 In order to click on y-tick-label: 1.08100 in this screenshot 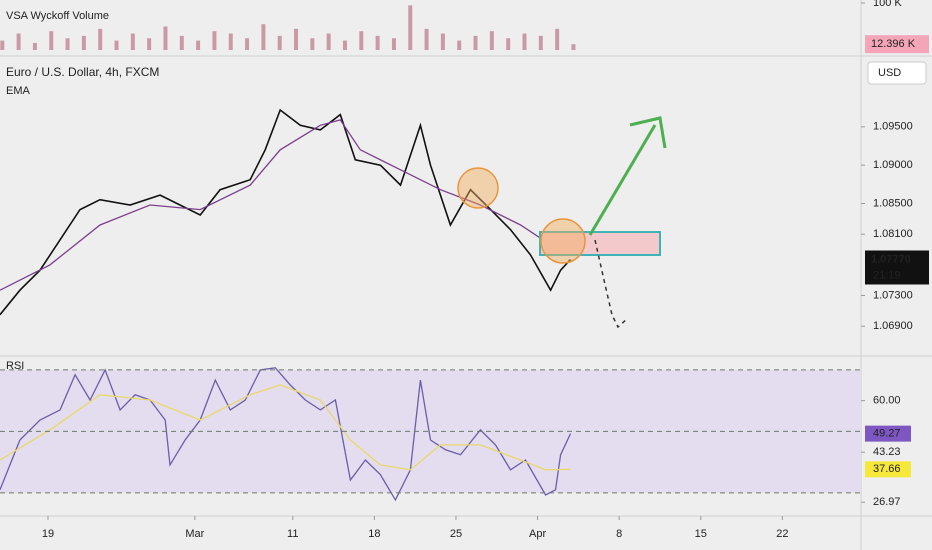, I will do `click(893, 234)`.